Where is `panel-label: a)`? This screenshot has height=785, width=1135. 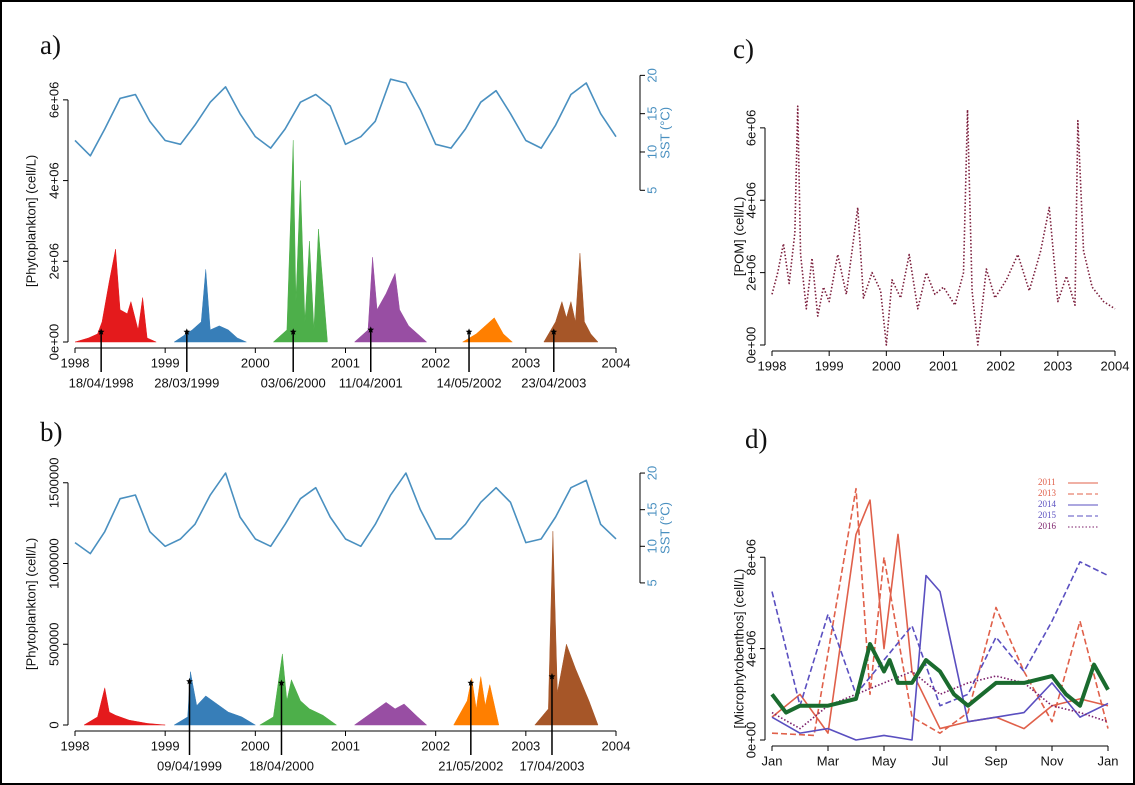 panel-label: a) is located at coordinates (50, 45).